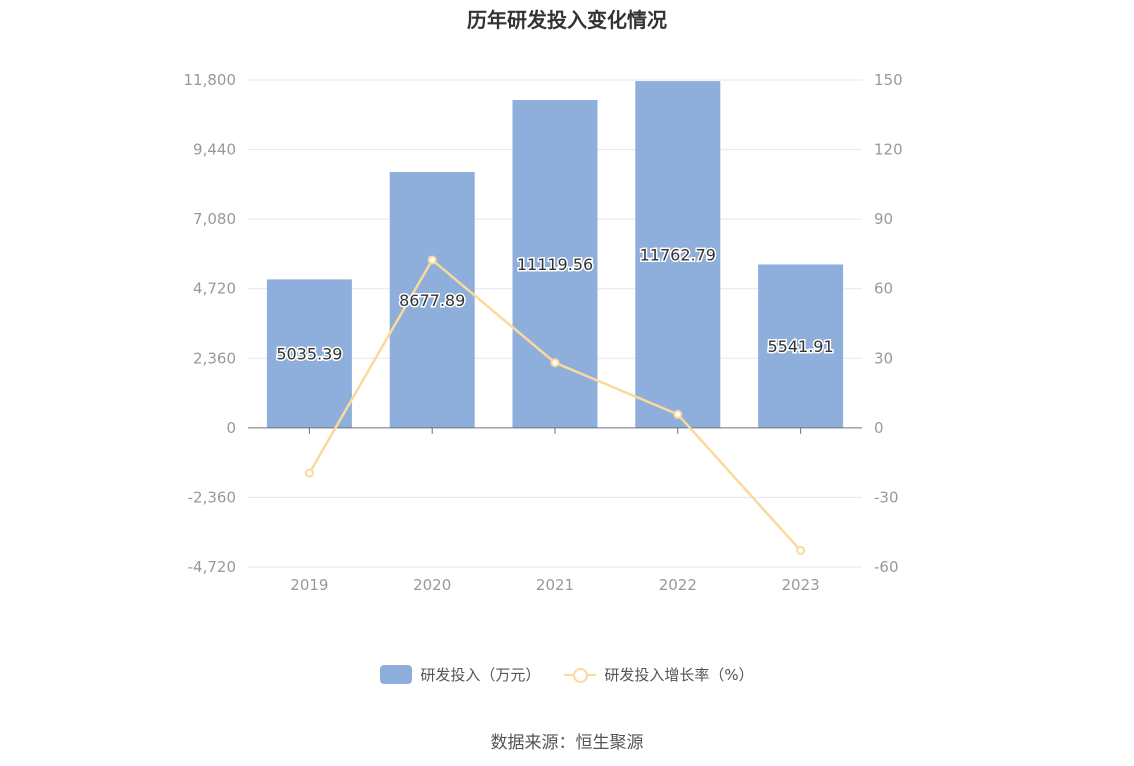  What do you see at coordinates (879, 428) in the screenshot?
I see `right-tick-label: 0` at bounding box center [879, 428].